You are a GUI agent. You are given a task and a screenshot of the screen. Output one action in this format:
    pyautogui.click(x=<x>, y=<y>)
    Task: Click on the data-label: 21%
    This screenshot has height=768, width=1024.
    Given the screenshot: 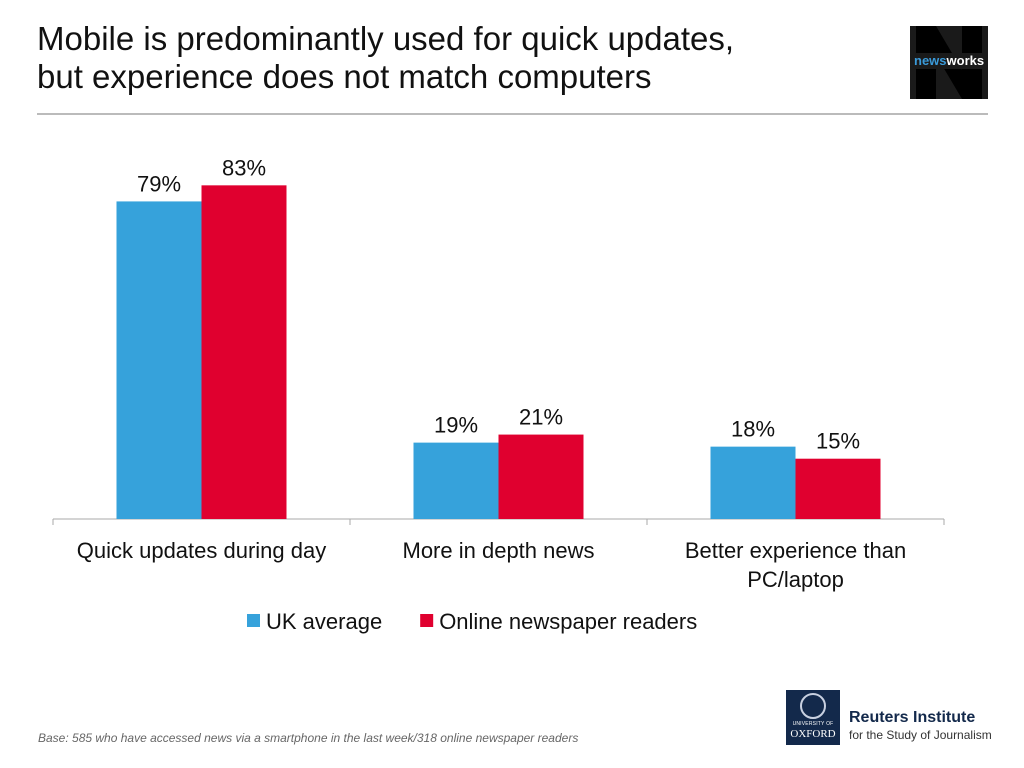 What is the action you would take?
    pyautogui.click(x=541, y=417)
    